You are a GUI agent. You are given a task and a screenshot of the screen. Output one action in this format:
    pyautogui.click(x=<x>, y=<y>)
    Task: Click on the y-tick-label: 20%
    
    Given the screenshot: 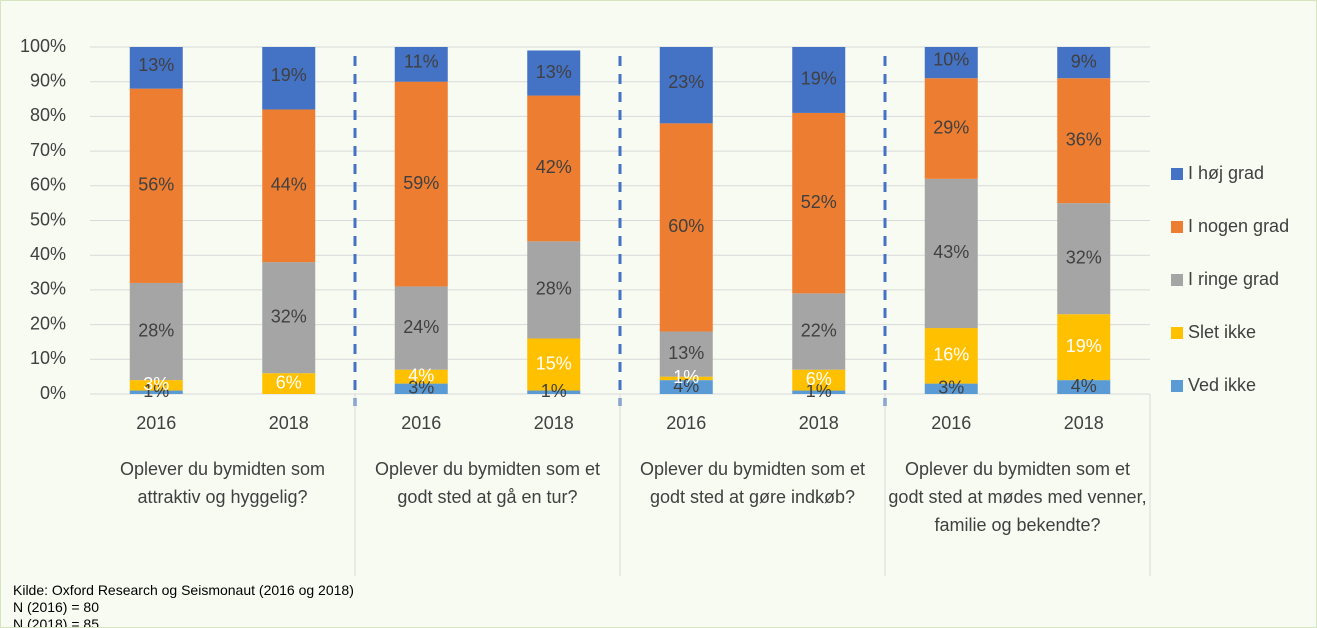 What is the action you would take?
    pyautogui.click(x=48, y=323)
    